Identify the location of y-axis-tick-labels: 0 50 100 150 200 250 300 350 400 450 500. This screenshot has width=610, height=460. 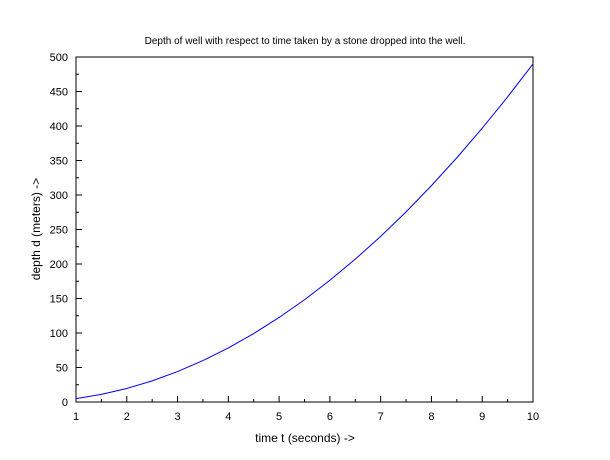
(59, 230).